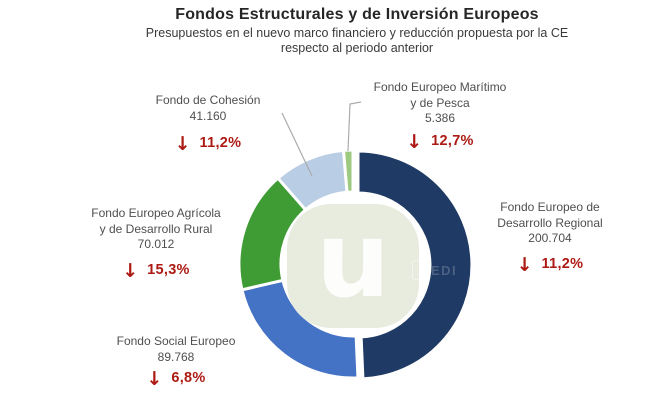 The height and width of the screenshot is (400, 650). Describe the element at coordinates (354, 126) in the screenshot. I see `leader-line-femp` at that location.